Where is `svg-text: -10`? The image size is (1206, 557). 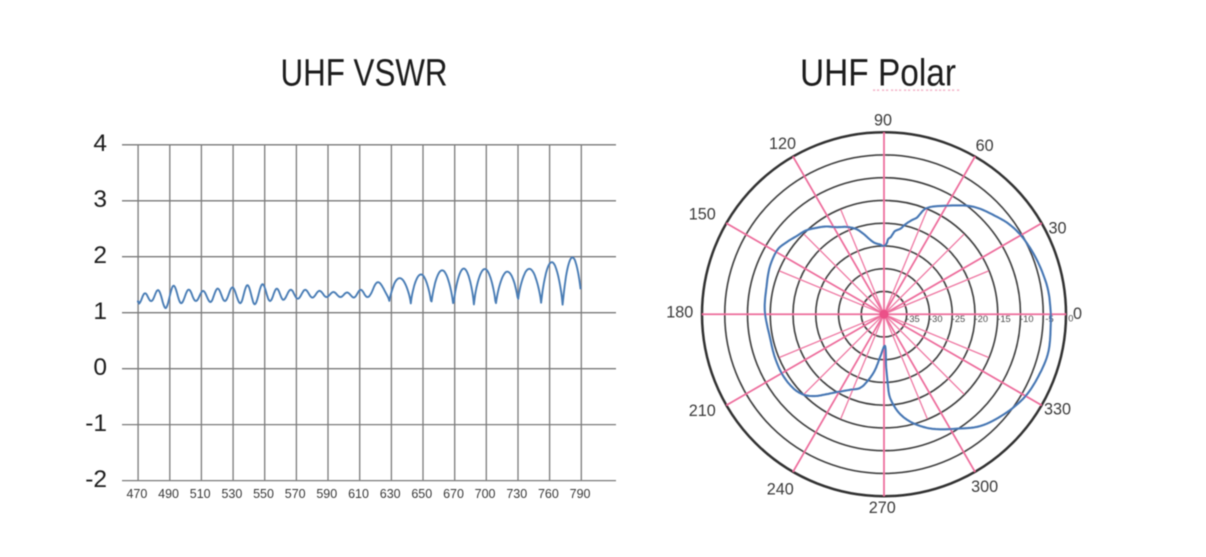
svg-text: -10 is located at coordinates (1026, 319).